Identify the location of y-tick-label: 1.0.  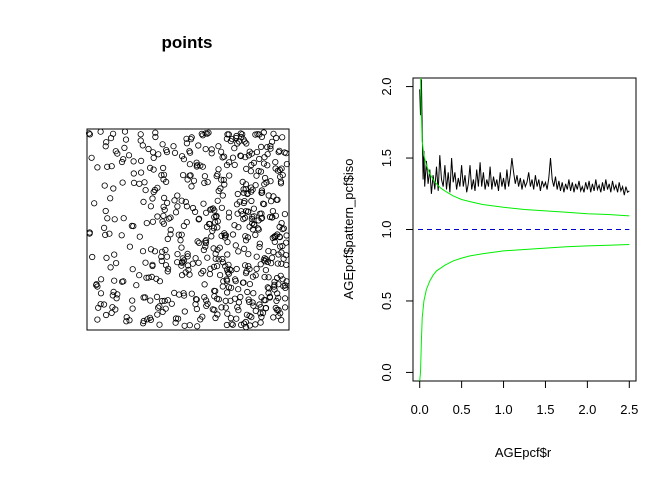
(386, 229).